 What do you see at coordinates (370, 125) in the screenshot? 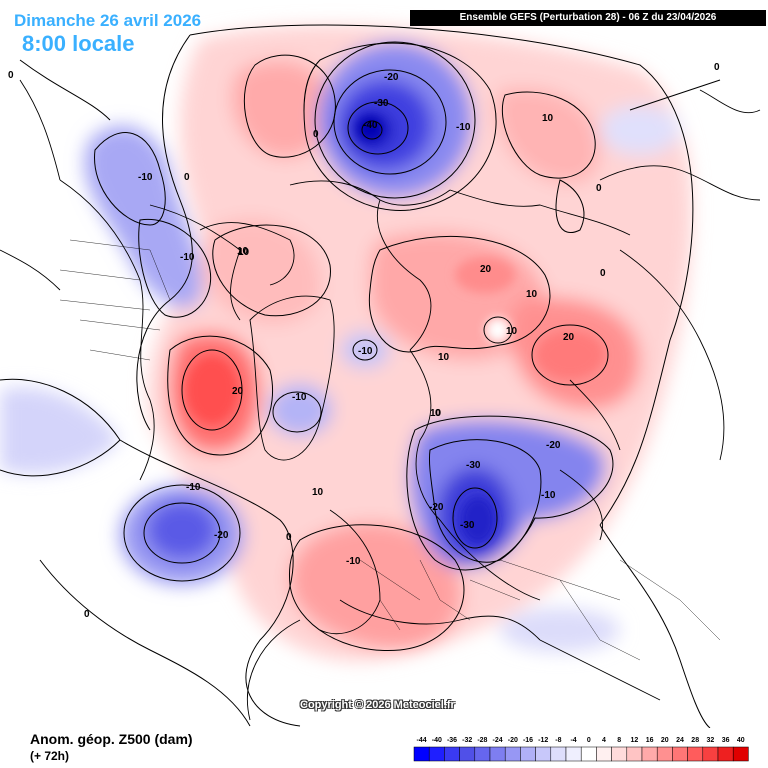
I see `contour-label: -40` at bounding box center [370, 125].